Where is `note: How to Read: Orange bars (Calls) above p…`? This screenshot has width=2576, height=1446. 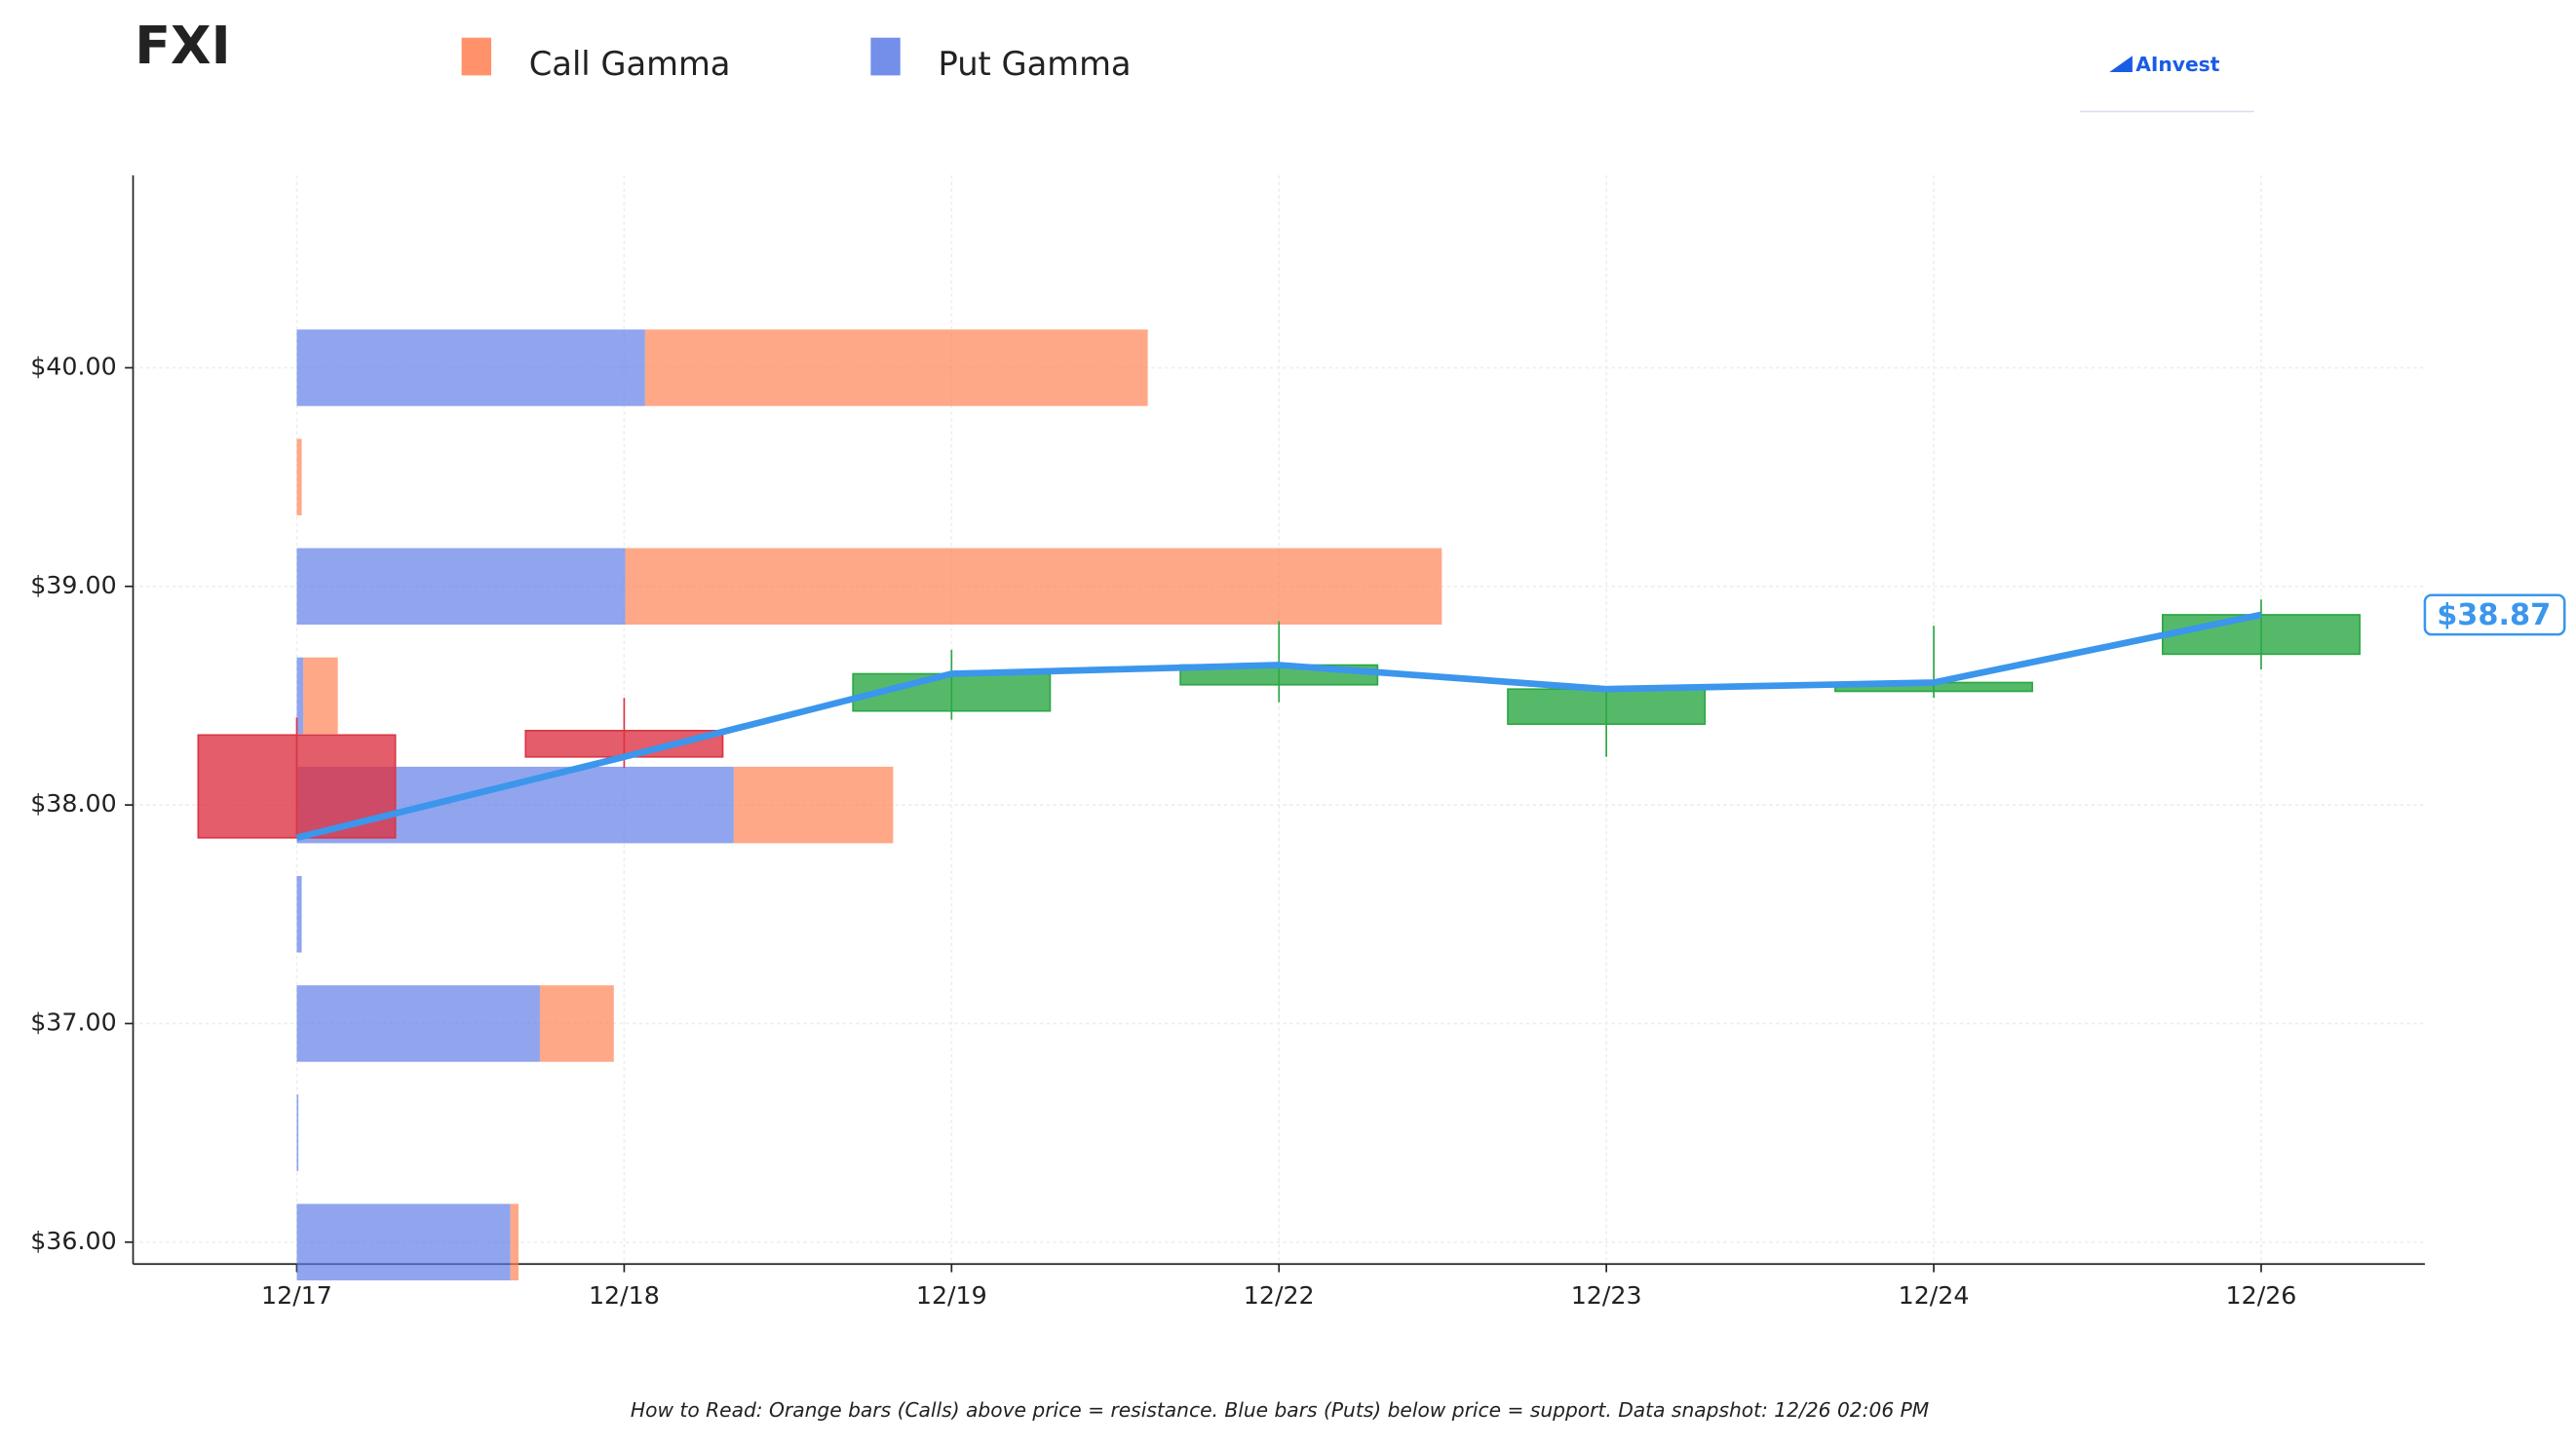
note: How to Read: Orange bars (Calls) above p… is located at coordinates (1280, 1410).